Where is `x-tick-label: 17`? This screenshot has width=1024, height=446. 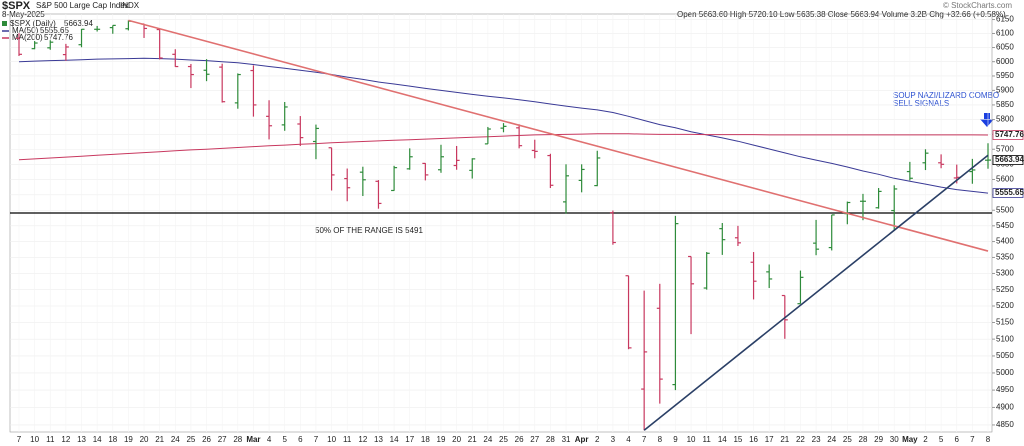 x-tick-label: 17 is located at coordinates (769, 439).